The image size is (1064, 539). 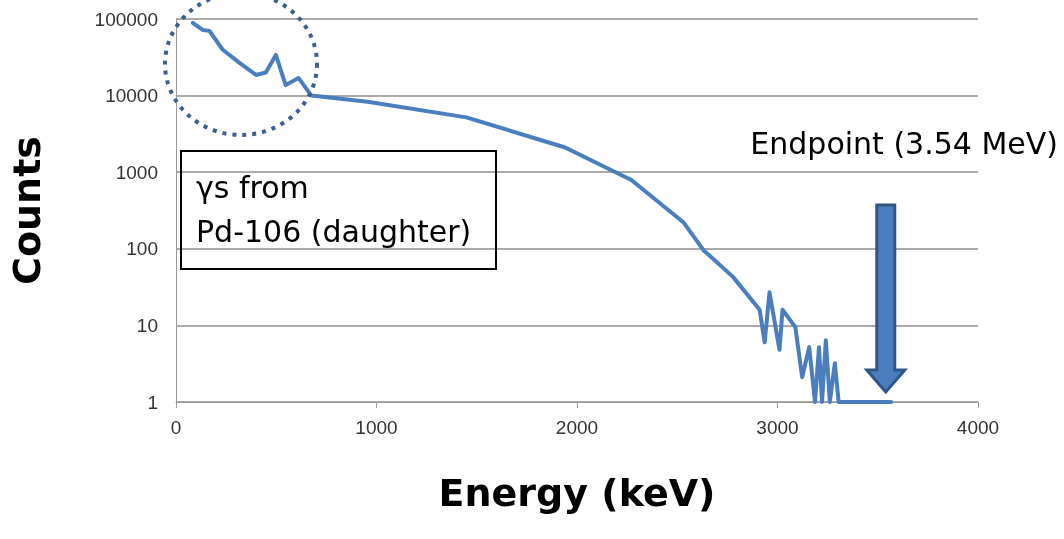 What do you see at coordinates (136, 172) in the screenshot?
I see `y-tick-label: 1000` at bounding box center [136, 172].